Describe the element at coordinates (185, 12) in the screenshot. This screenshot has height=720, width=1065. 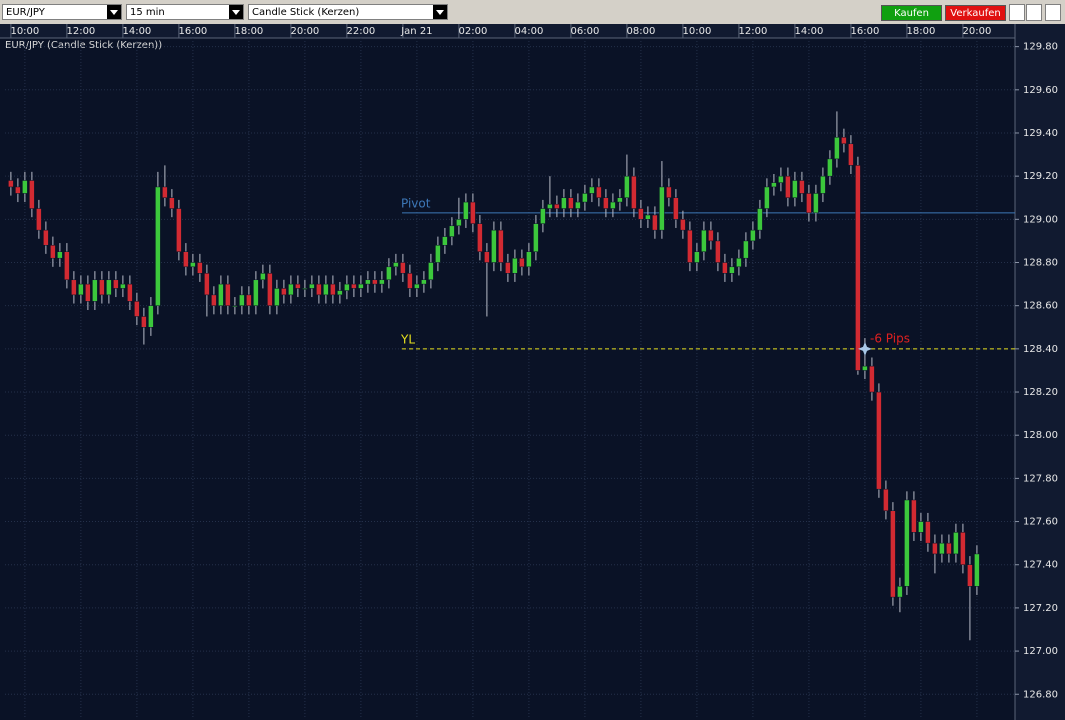
I see `interval-select: 15 min` at that location.